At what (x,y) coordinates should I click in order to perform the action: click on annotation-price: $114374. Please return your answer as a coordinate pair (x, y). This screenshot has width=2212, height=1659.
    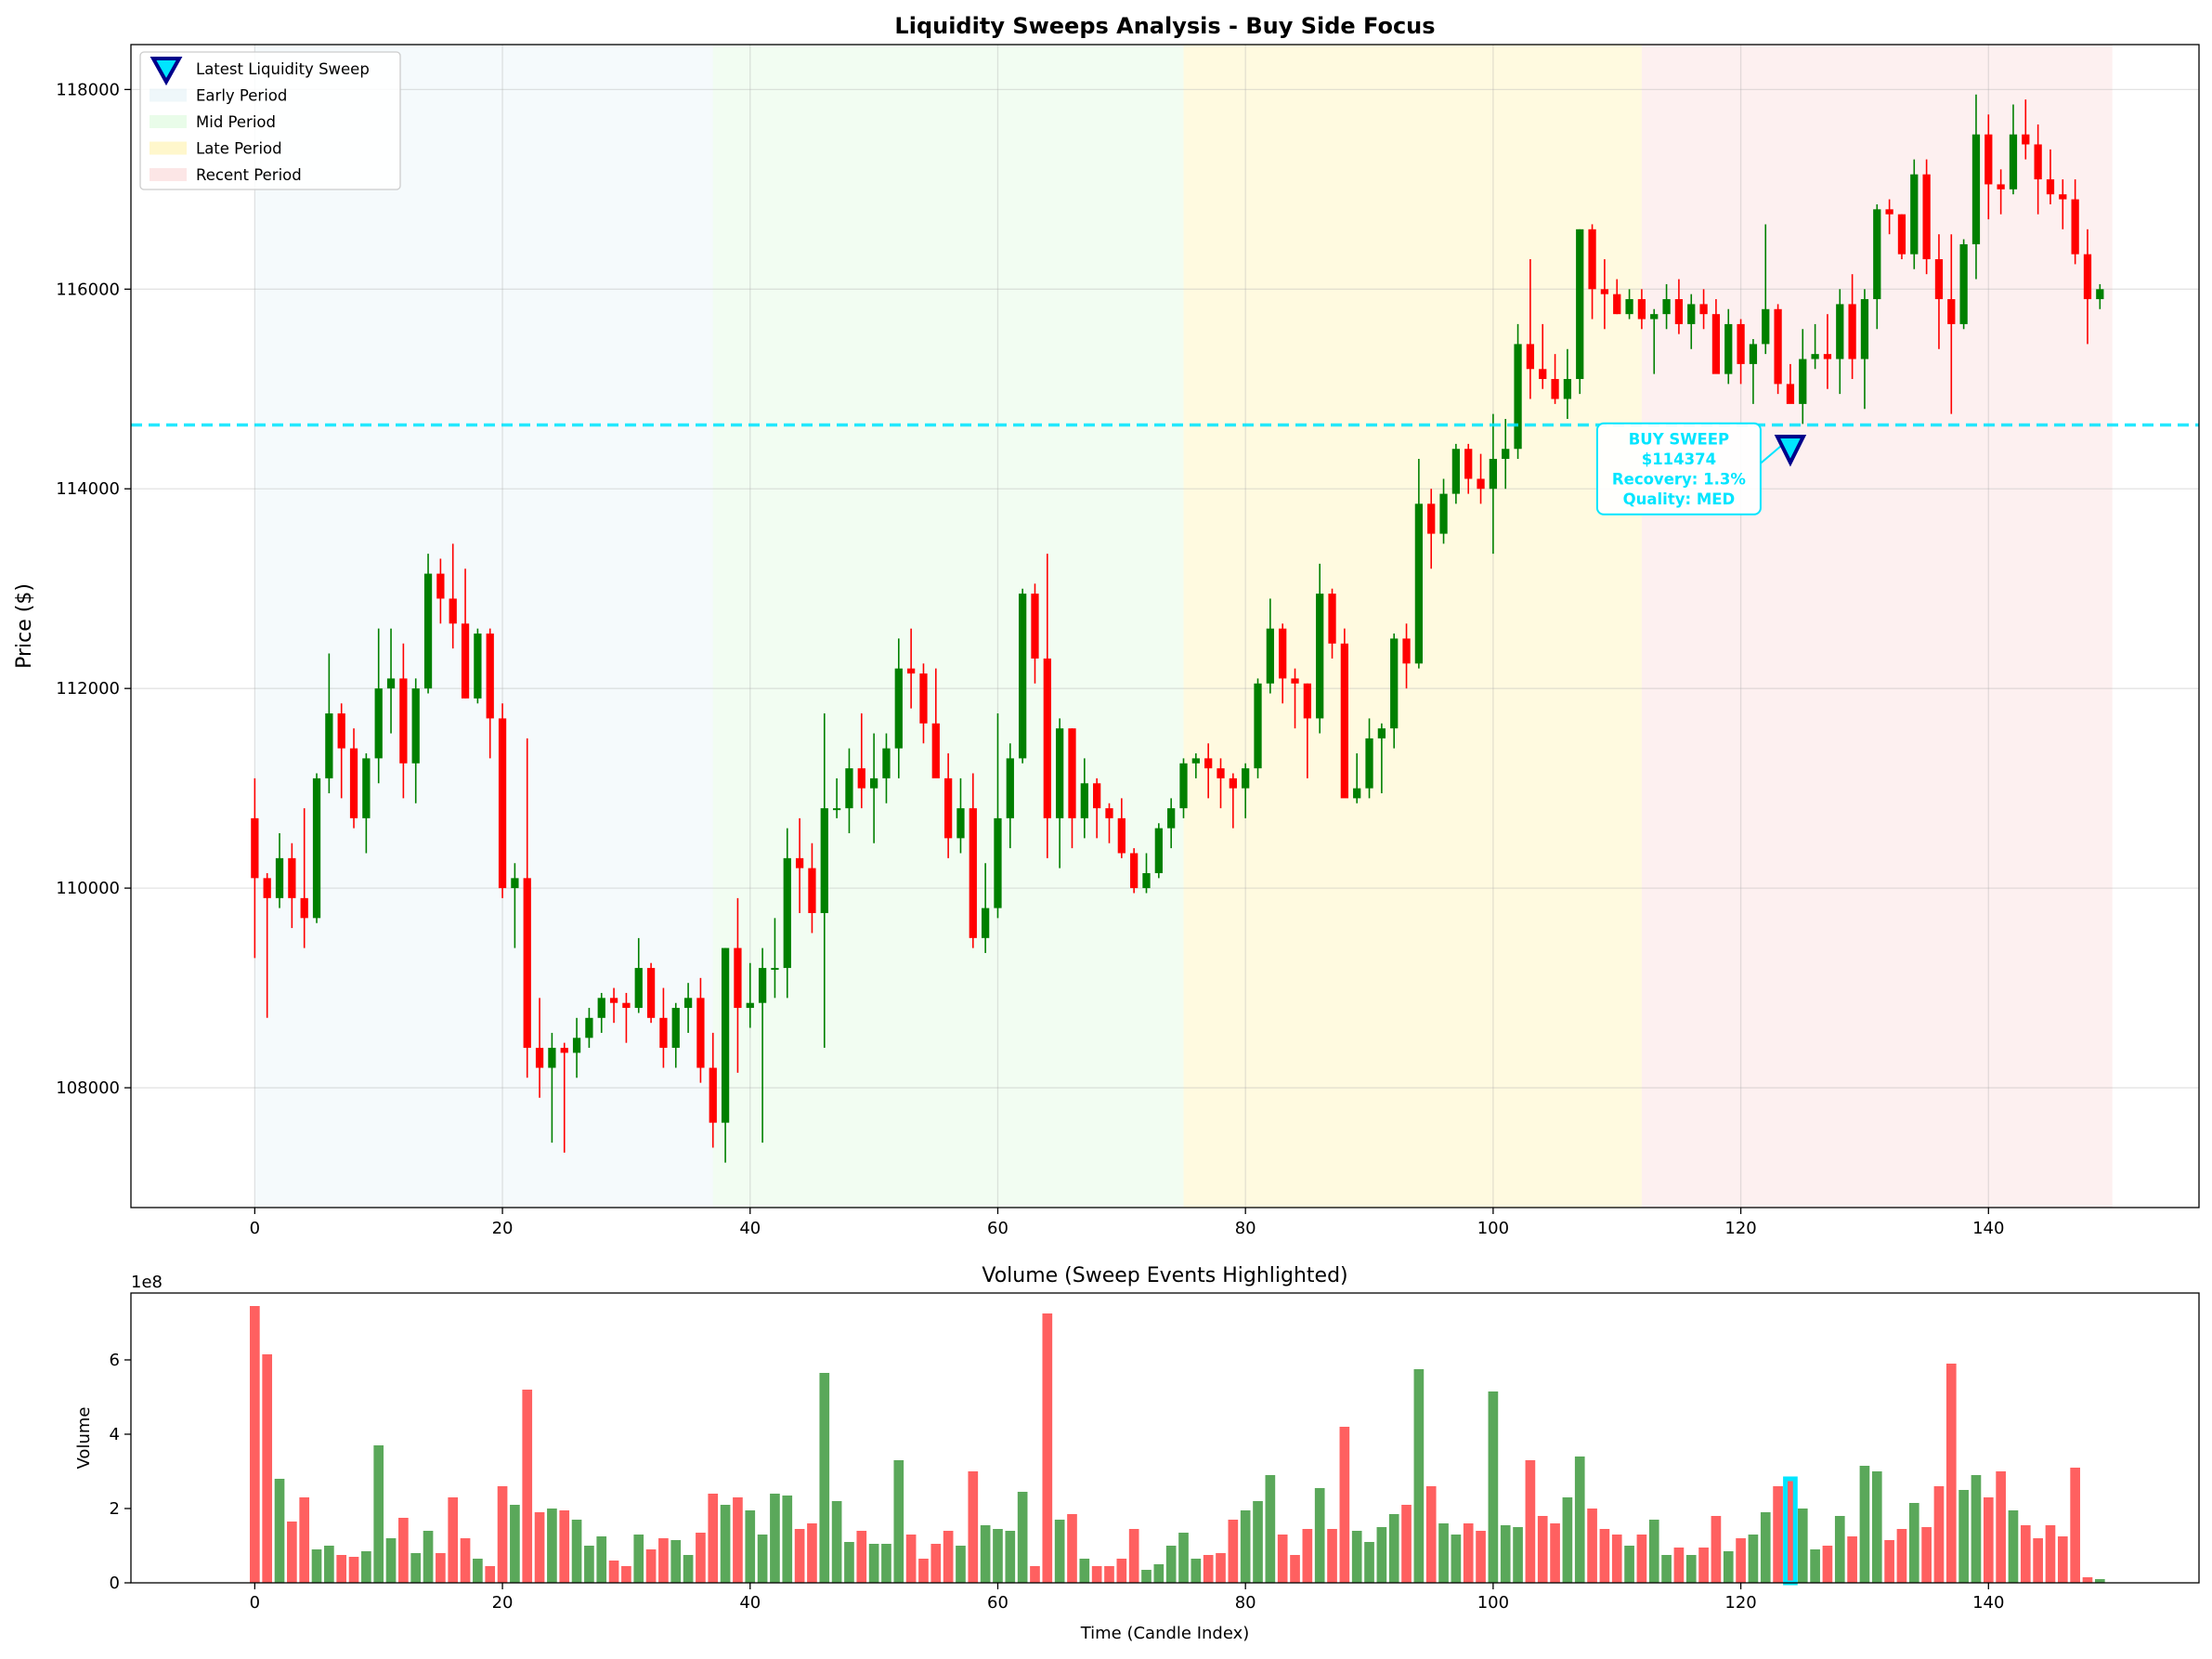
    Looking at the image, I should click on (1679, 459).